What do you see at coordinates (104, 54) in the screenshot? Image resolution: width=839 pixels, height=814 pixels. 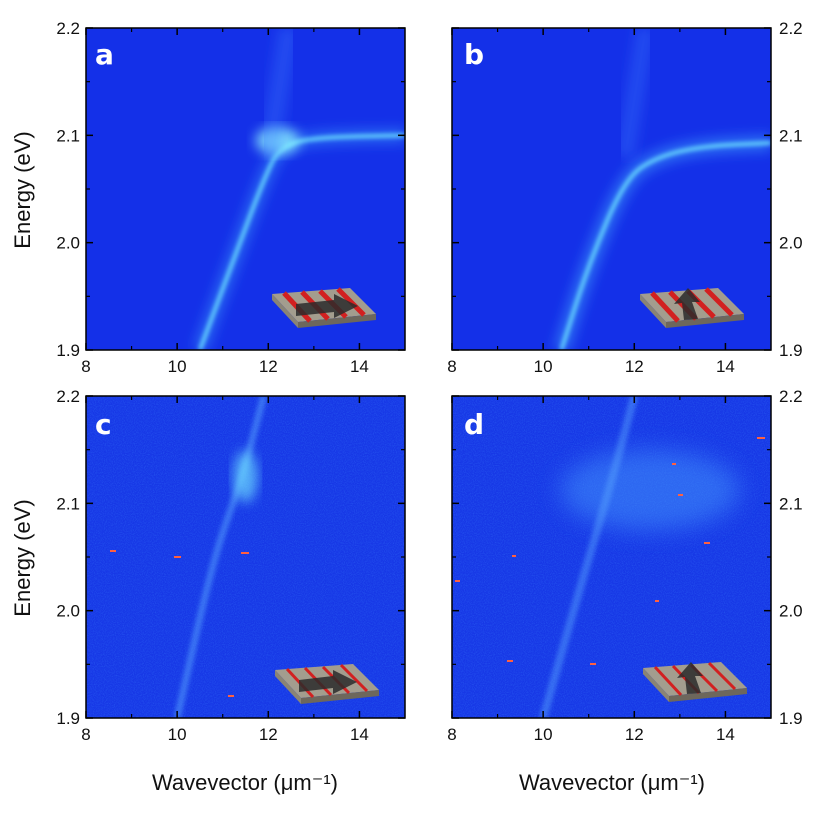 I see `panel-a-letter: a` at bounding box center [104, 54].